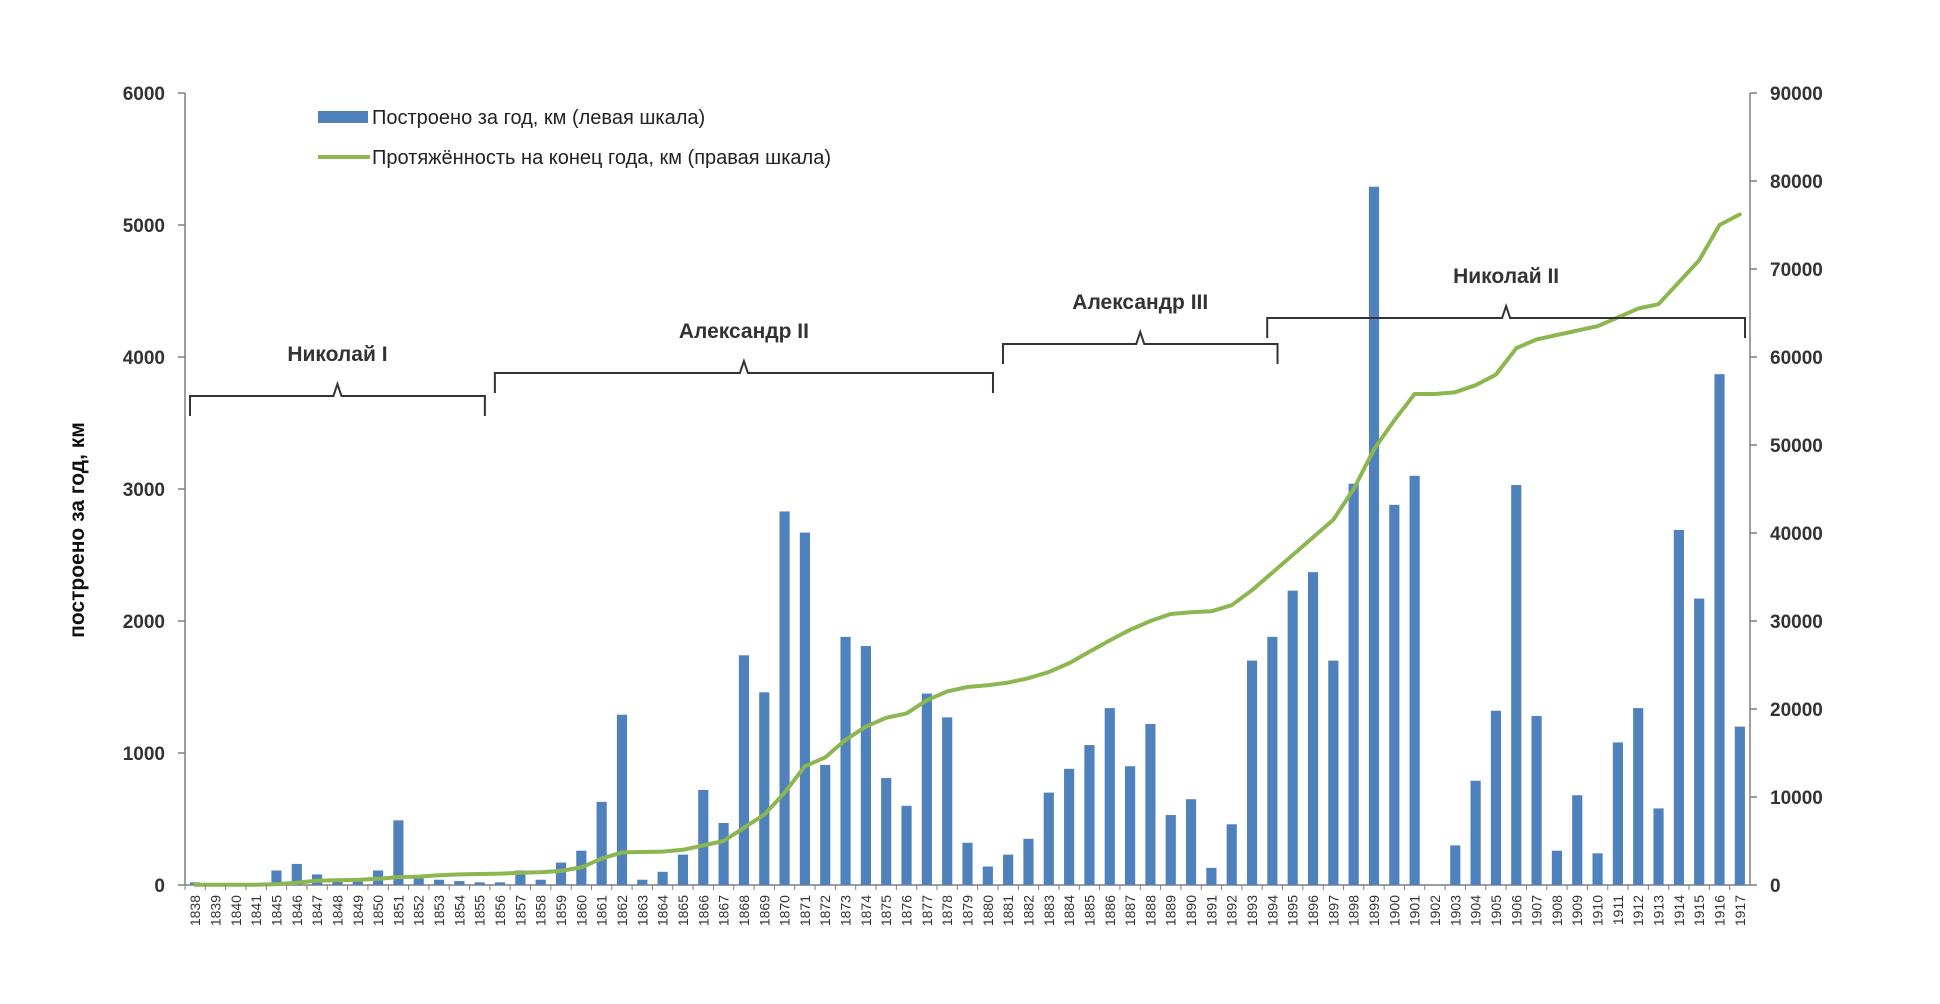  Describe the element at coordinates (1537, 910) in the screenshot. I see `x-tick-label: 1907` at that location.